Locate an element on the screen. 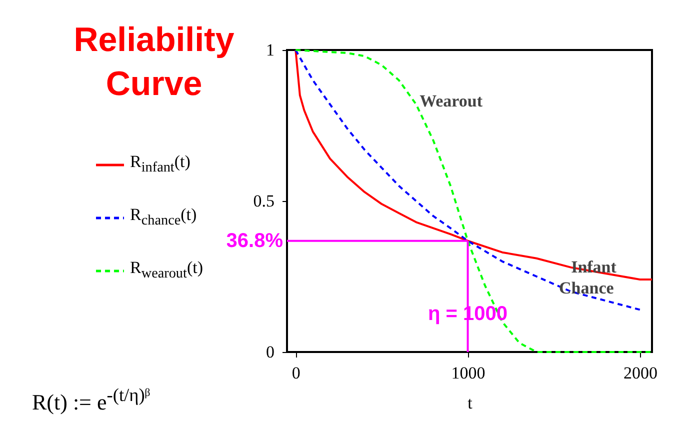 The image size is (688, 429). chart-title: Reliability Curve is located at coordinates (154, 62).